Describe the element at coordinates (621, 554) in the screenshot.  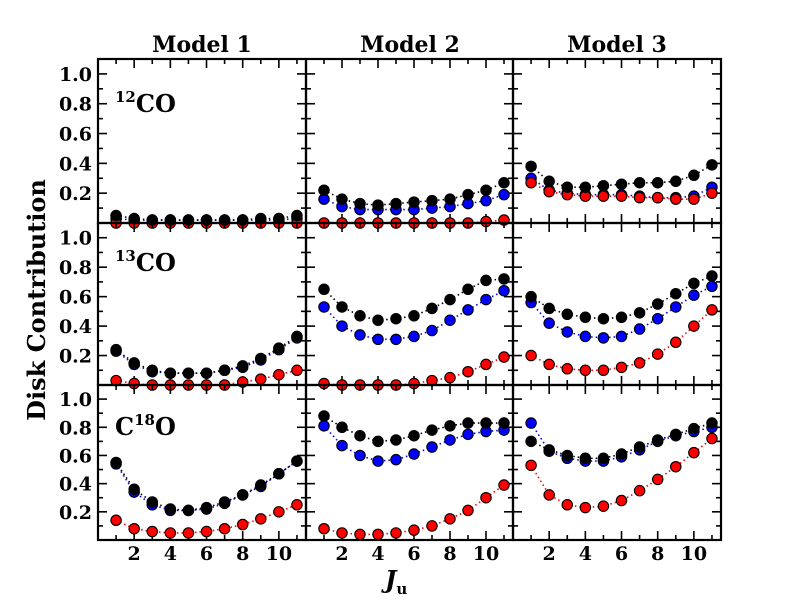
I see `x-tick-label: 6` at that location.